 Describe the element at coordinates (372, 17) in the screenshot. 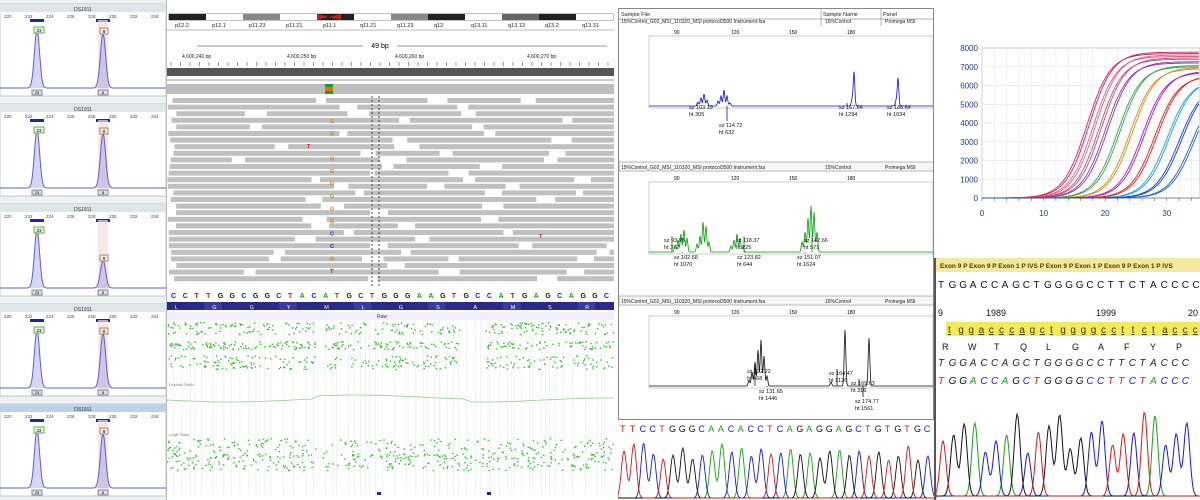

I see `ideogram-band` at that location.